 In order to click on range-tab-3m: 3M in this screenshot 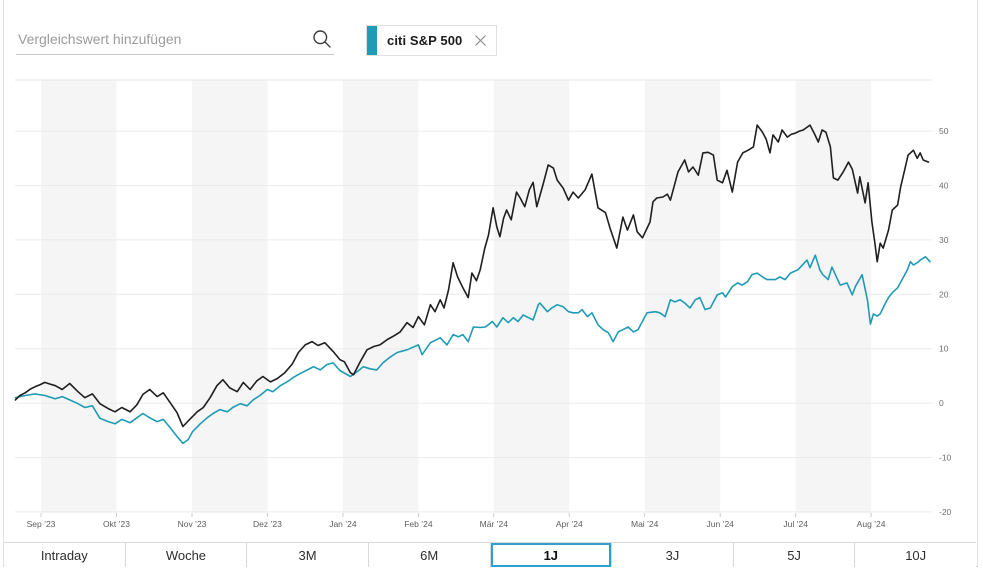, I will do `click(308, 555)`.